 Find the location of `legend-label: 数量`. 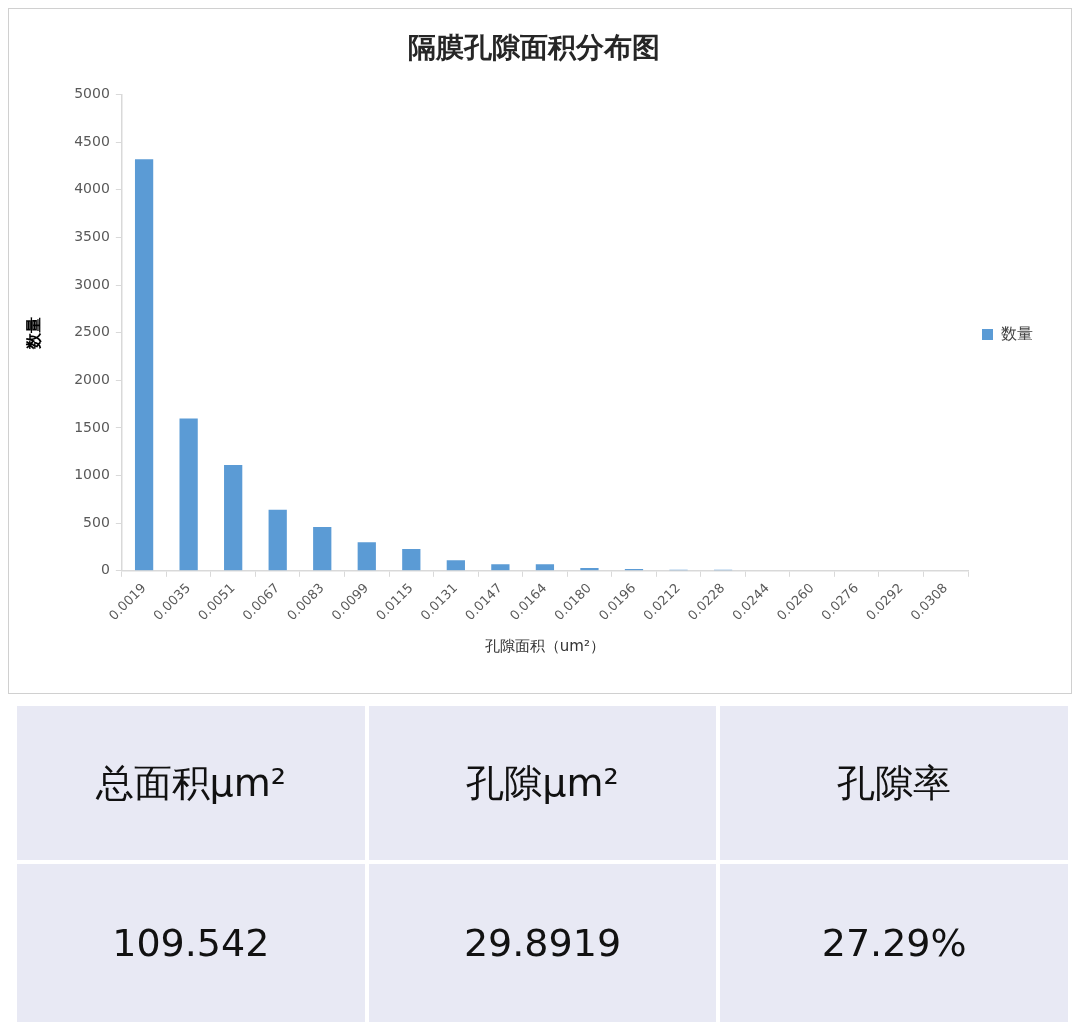

legend-label: 数量 is located at coordinates (1017, 333).